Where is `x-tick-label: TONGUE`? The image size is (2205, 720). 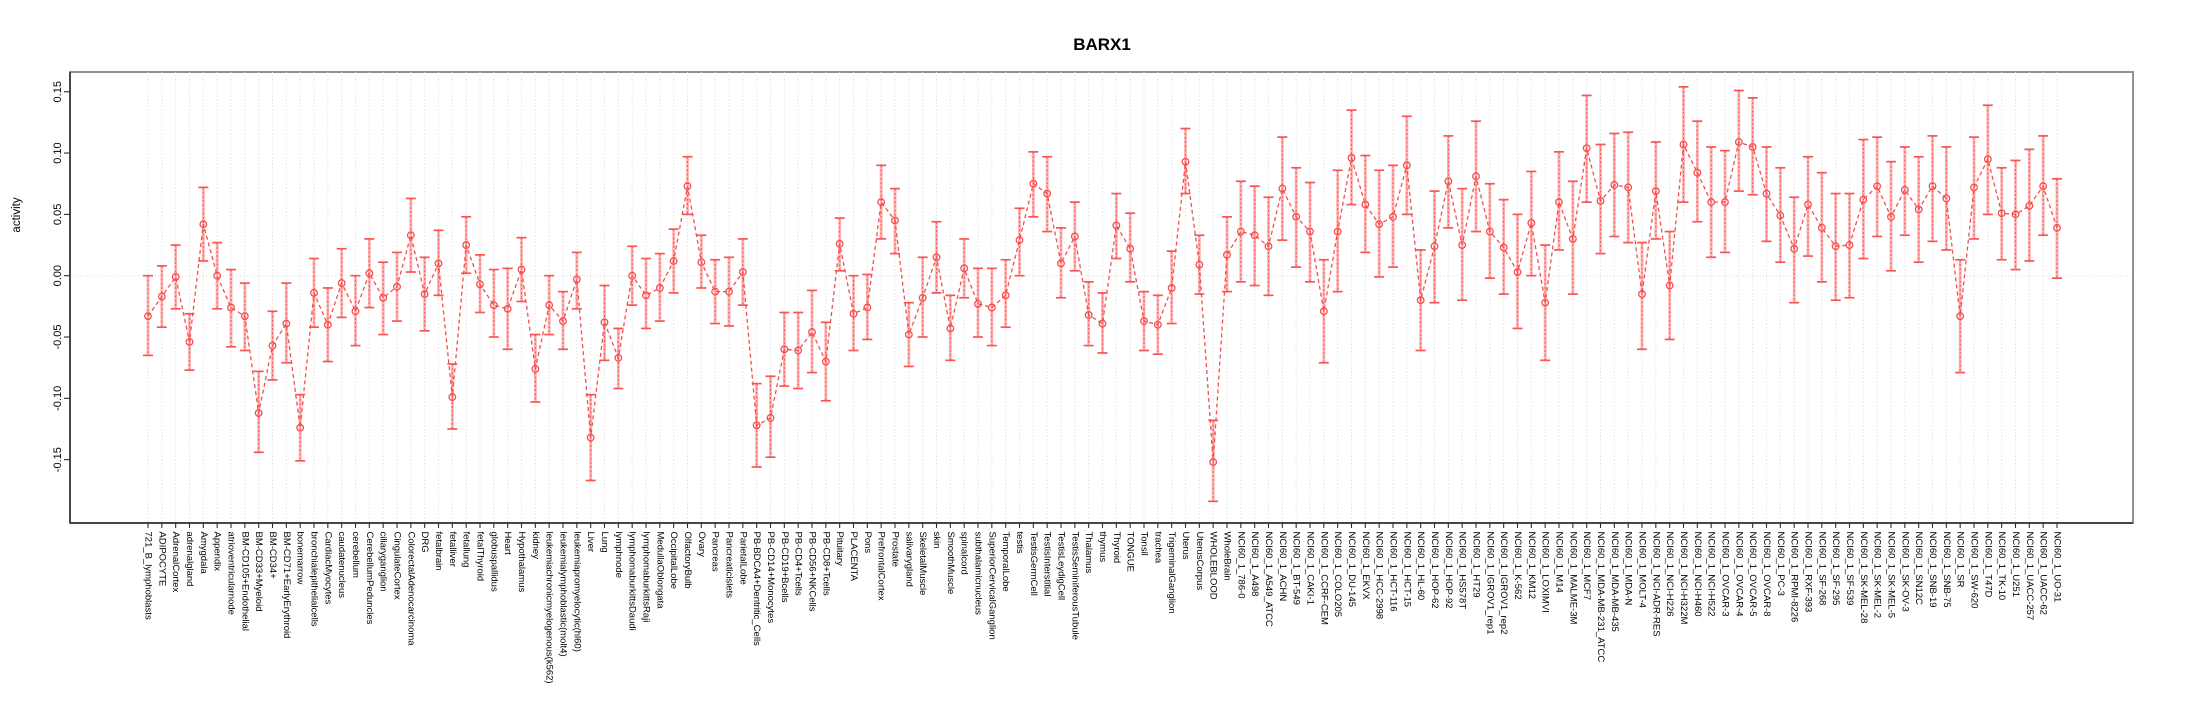
x-tick-label: TONGUE is located at coordinates (1130, 552).